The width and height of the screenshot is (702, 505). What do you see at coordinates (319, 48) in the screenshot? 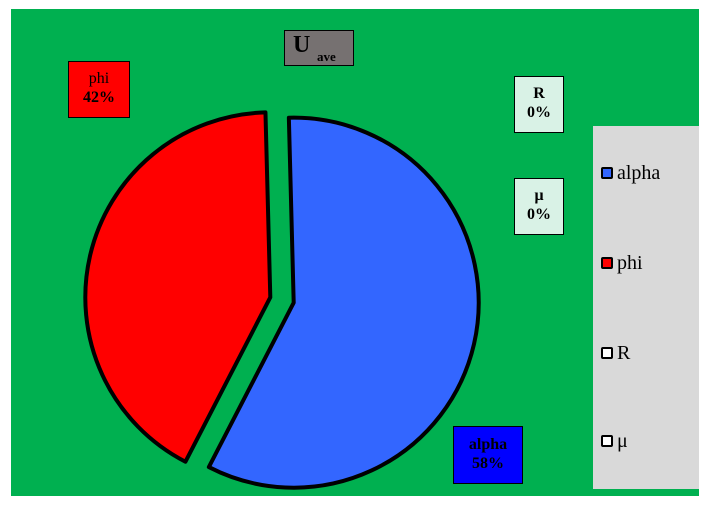
I see `chart-title: U ave` at bounding box center [319, 48].